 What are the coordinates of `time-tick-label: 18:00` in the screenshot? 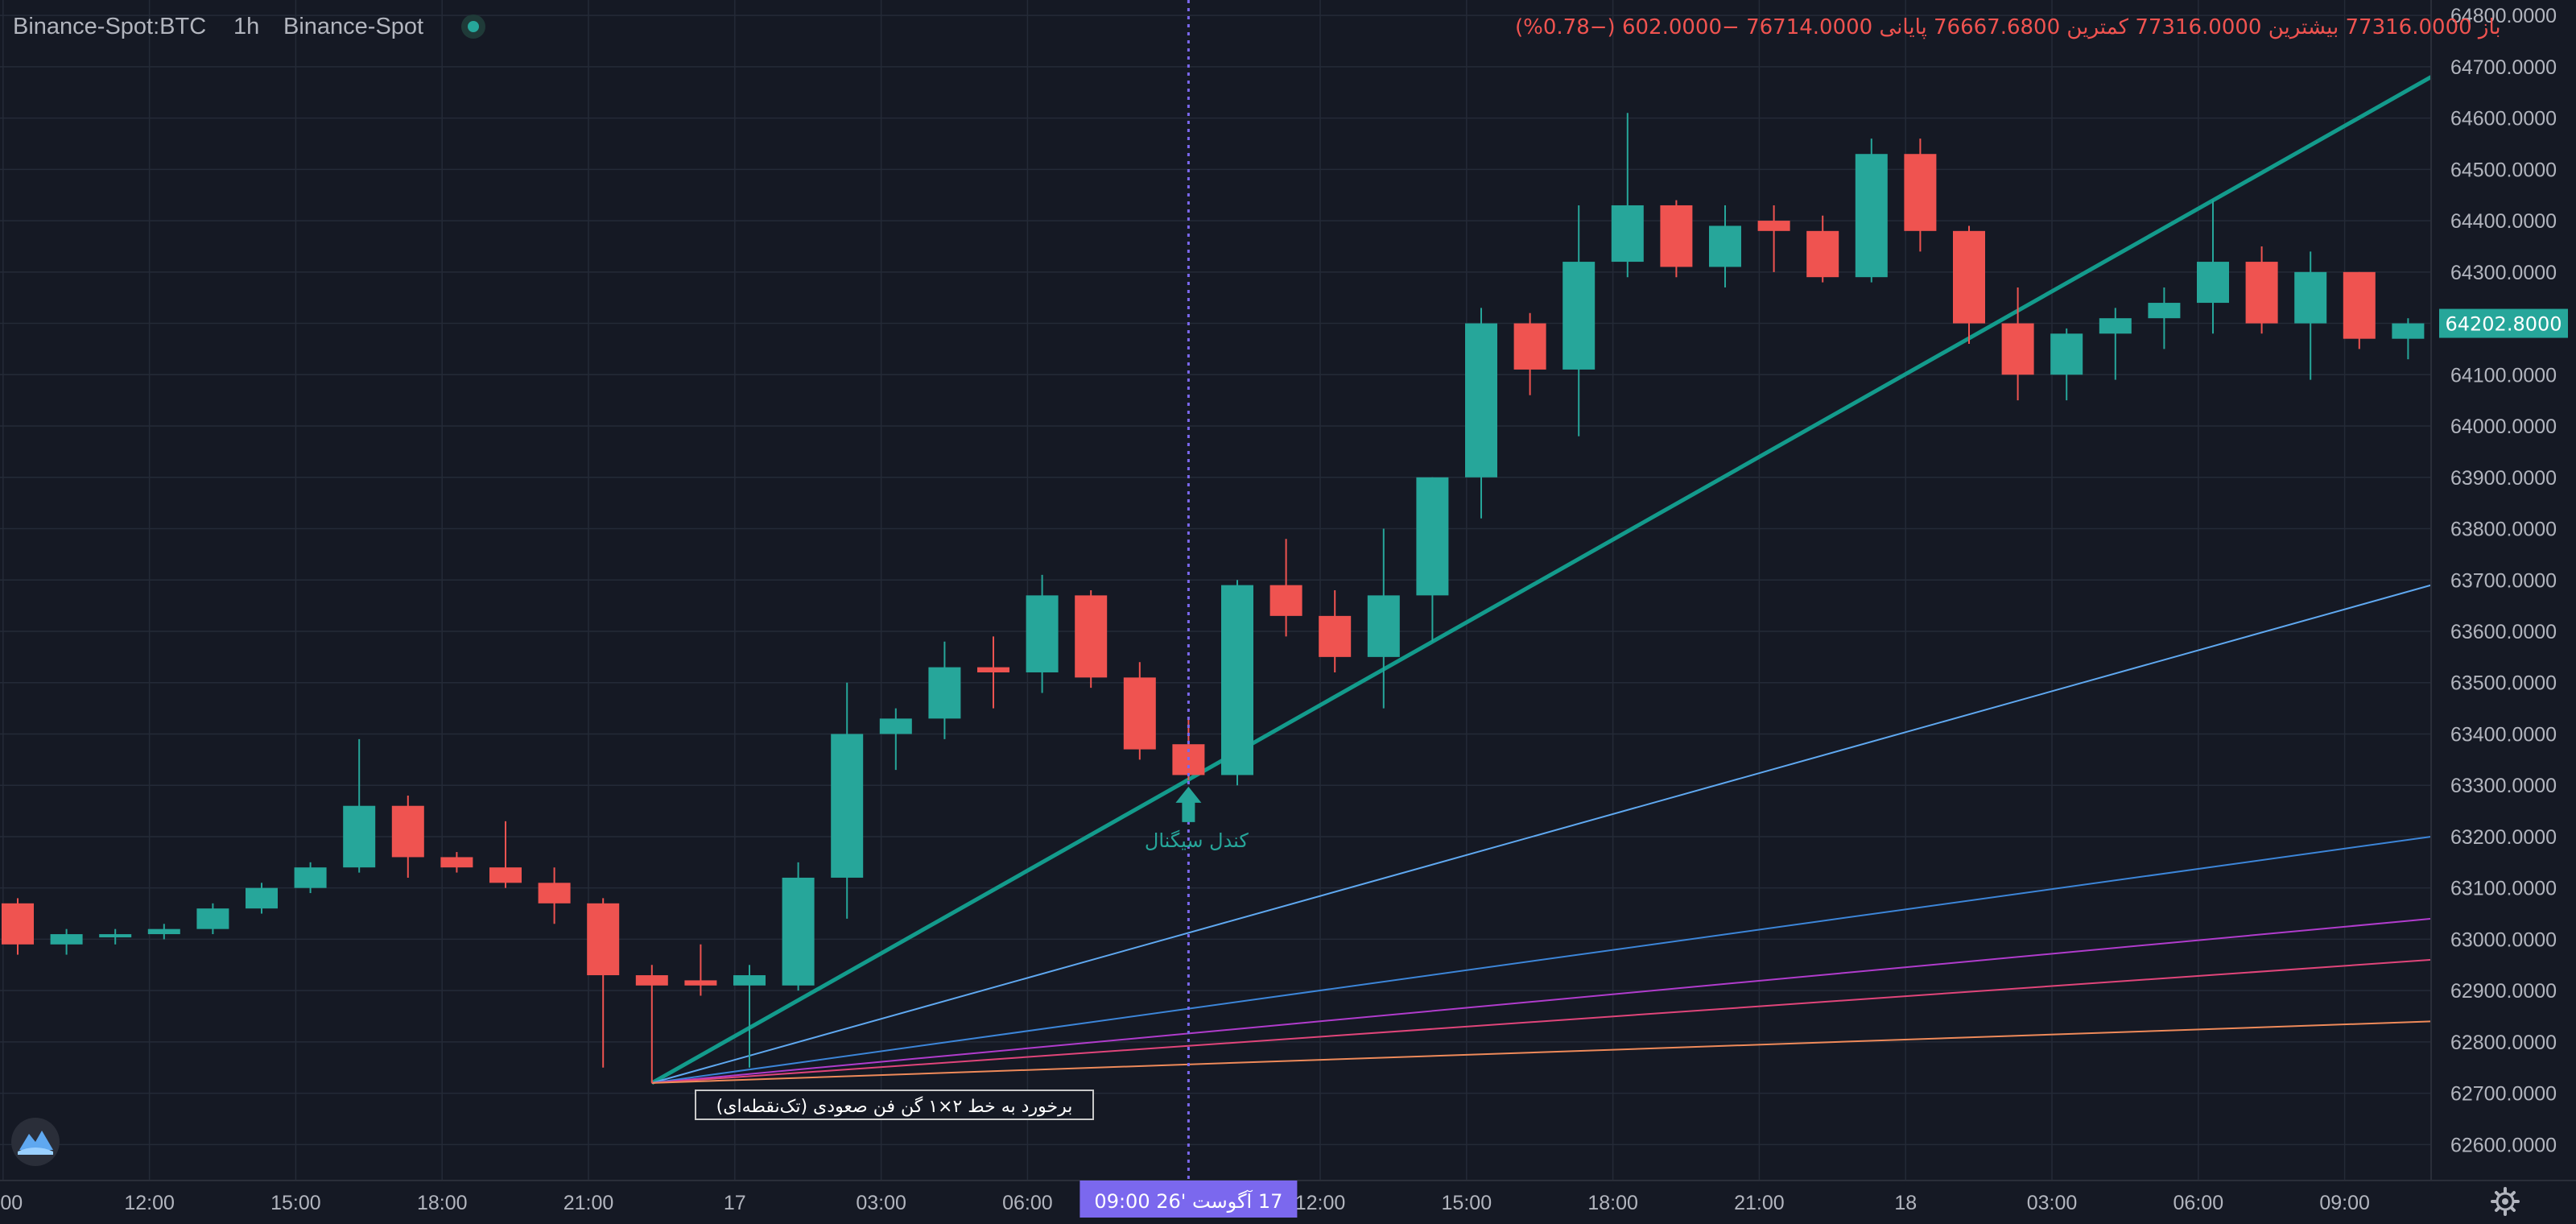 It's located at (442, 1203).